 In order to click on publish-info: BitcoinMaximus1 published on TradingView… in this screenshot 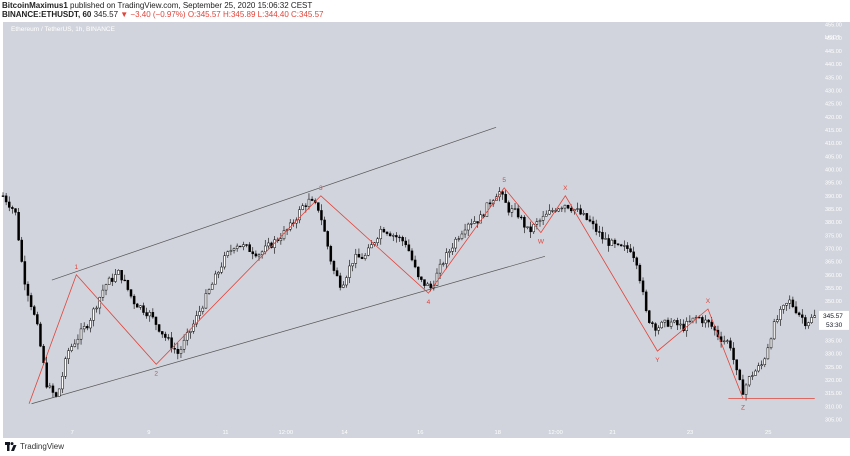, I will do `click(157, 5)`.